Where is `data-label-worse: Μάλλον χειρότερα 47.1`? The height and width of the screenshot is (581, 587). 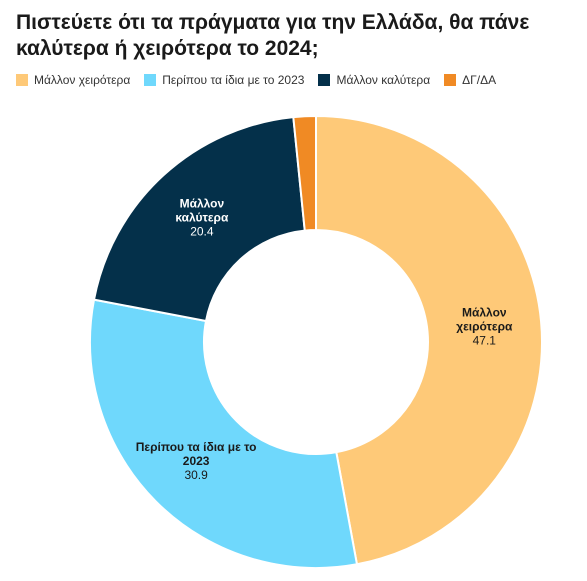
data-label-worse: Μάλλον χειρότερα 47.1 is located at coordinates (484, 327).